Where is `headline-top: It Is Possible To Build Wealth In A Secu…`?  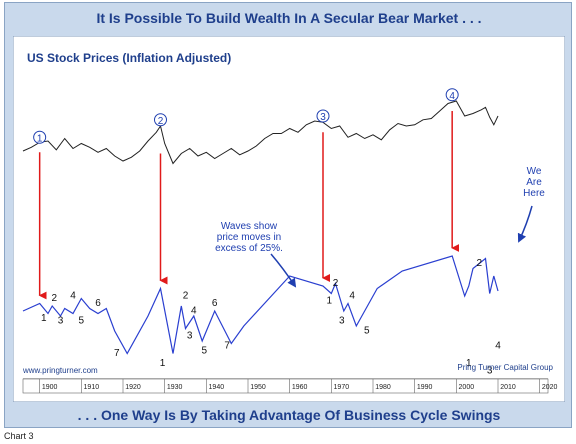
headline-top: It Is Possible To Build Wealth In A Secu… is located at coordinates (289, 18).